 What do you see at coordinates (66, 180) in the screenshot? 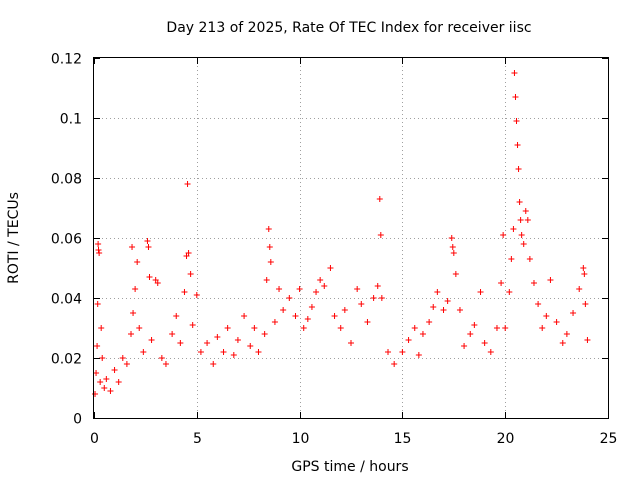
I see `y-tick-label: 0.08` at bounding box center [66, 180].